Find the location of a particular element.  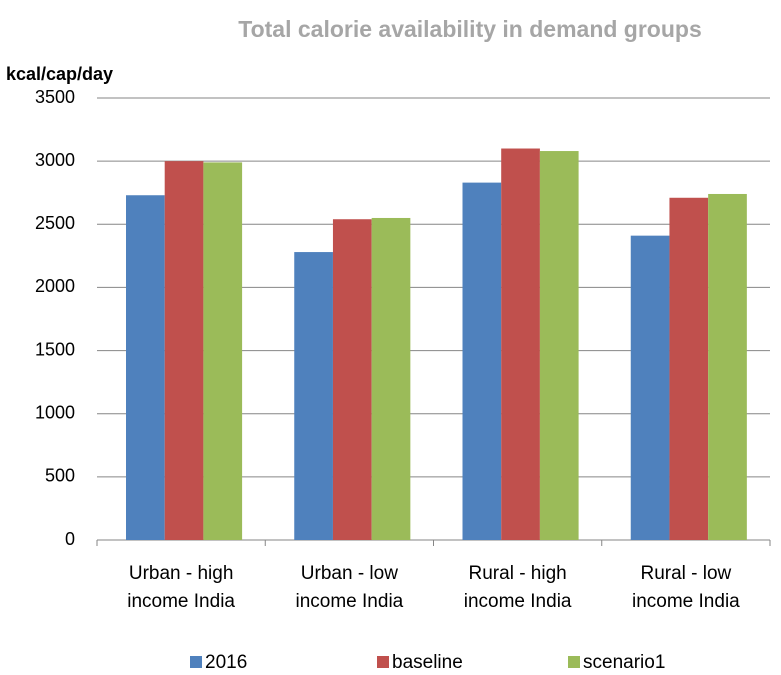

y-tick-label: 3000 is located at coordinates (55, 160).